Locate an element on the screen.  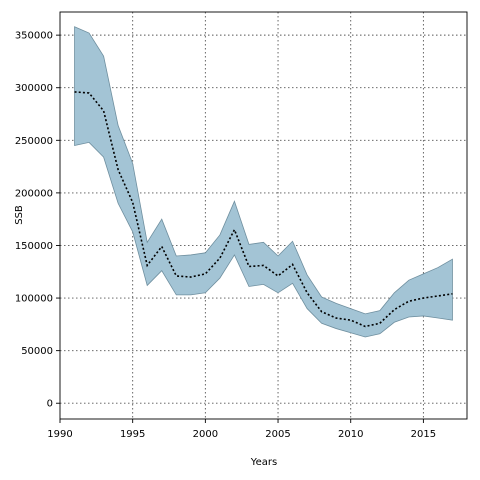
y-tick-label: 200000 is located at coordinates (34, 193).